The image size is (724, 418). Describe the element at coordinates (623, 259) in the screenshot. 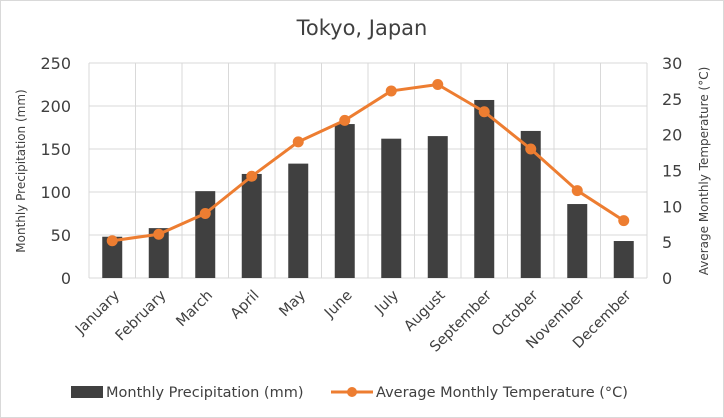

I see `bar-december` at that location.